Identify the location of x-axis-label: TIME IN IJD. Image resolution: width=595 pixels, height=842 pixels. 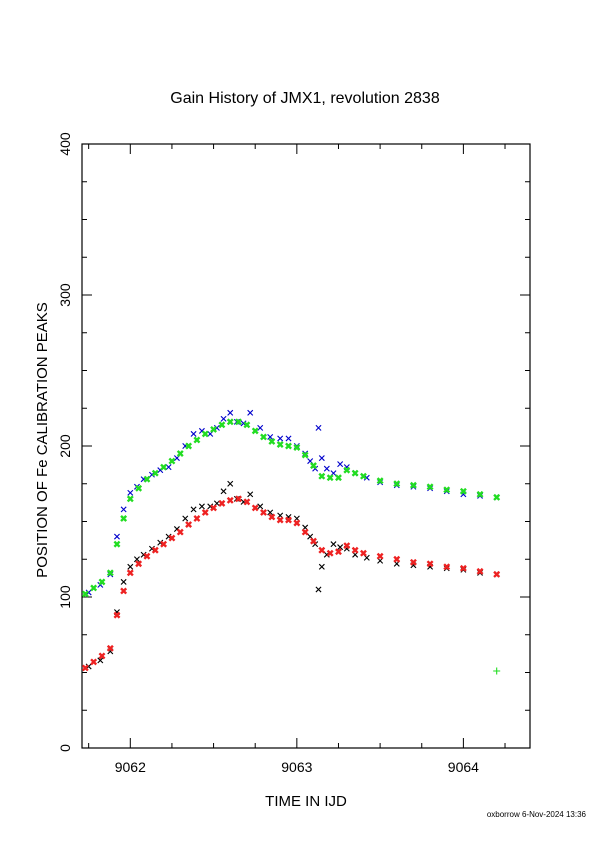
(306, 801).